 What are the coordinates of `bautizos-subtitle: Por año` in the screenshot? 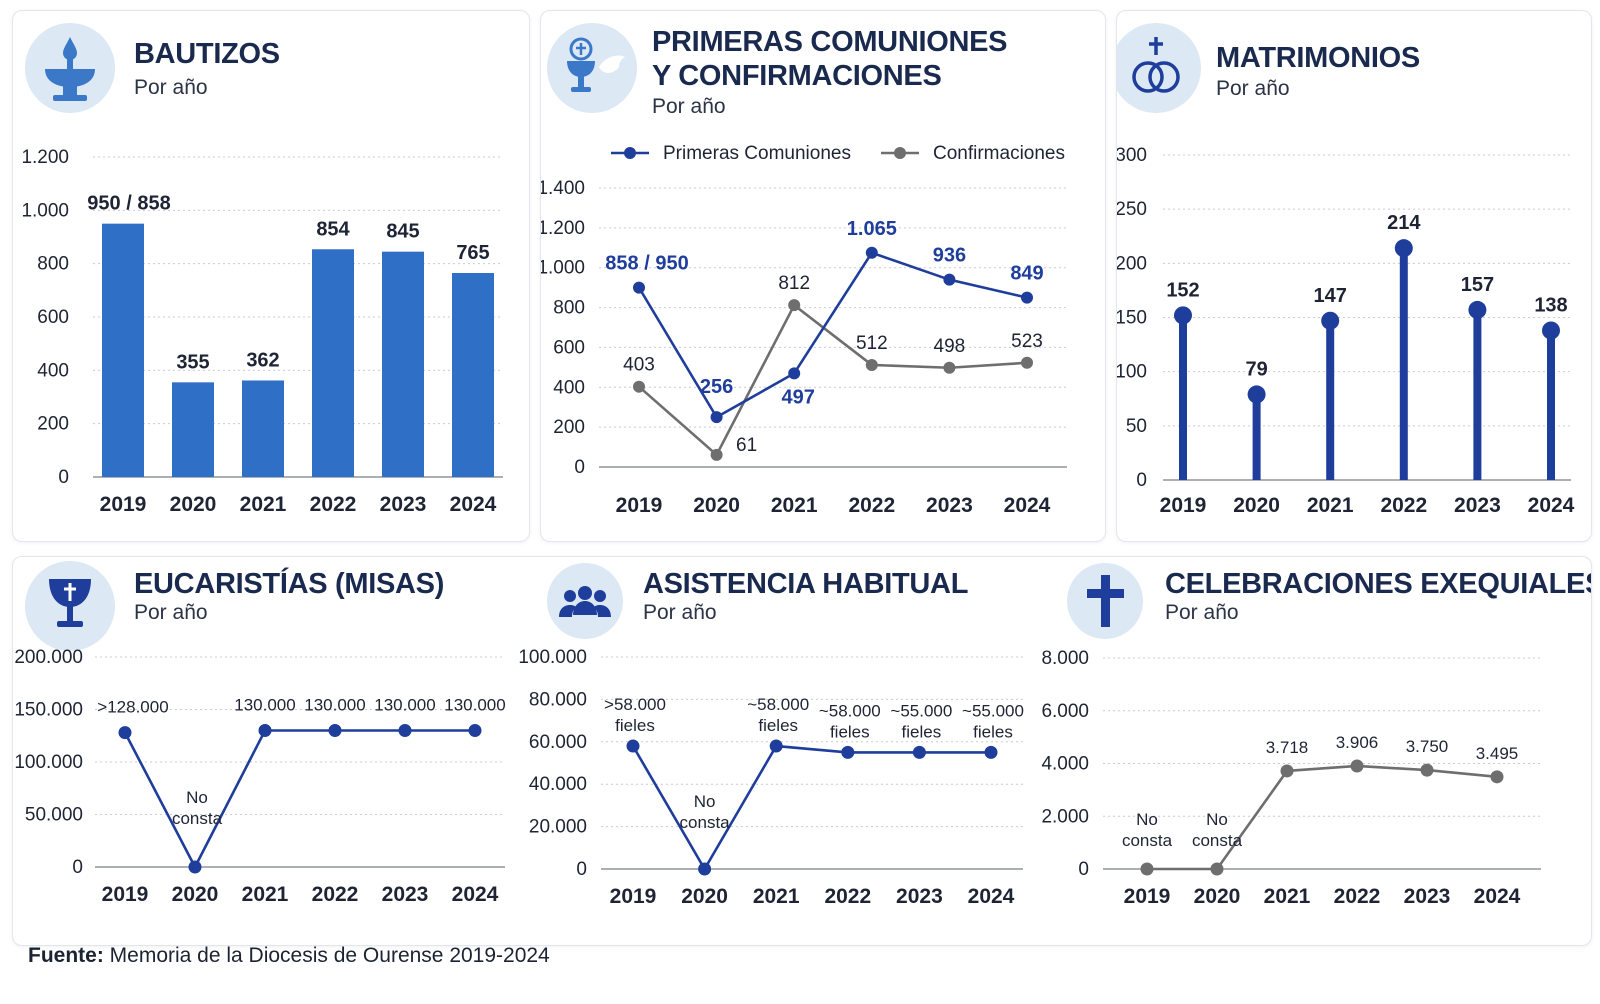 It's located at (171, 87).